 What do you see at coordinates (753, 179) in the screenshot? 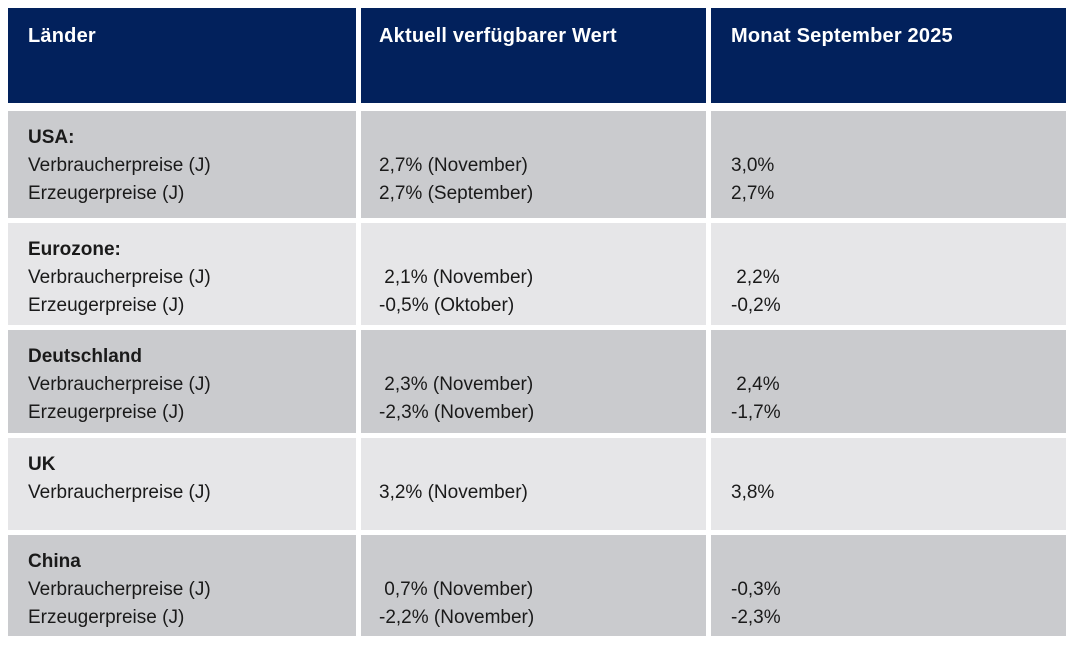
I see `september-values: 3,0% 2,7%` at bounding box center [753, 179].